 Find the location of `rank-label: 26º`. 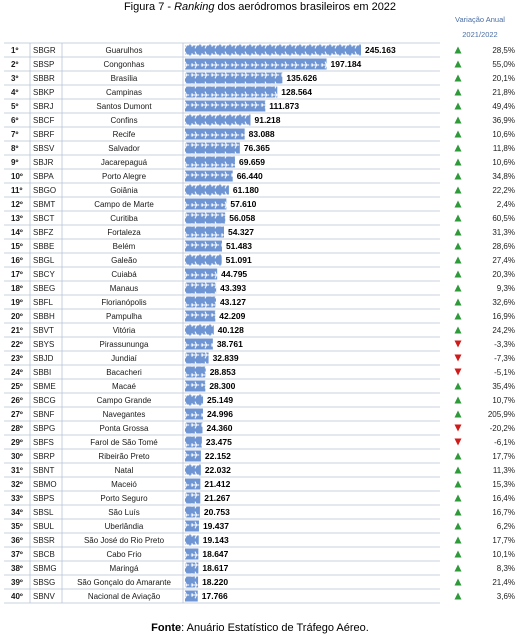

rank-label: 26º is located at coordinates (17, 400).